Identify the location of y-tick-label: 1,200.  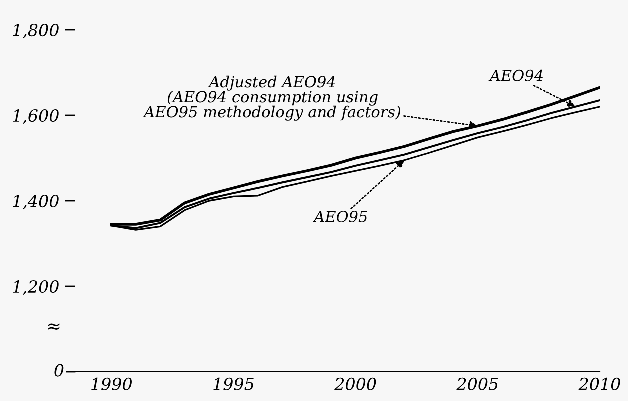
(36, 288).